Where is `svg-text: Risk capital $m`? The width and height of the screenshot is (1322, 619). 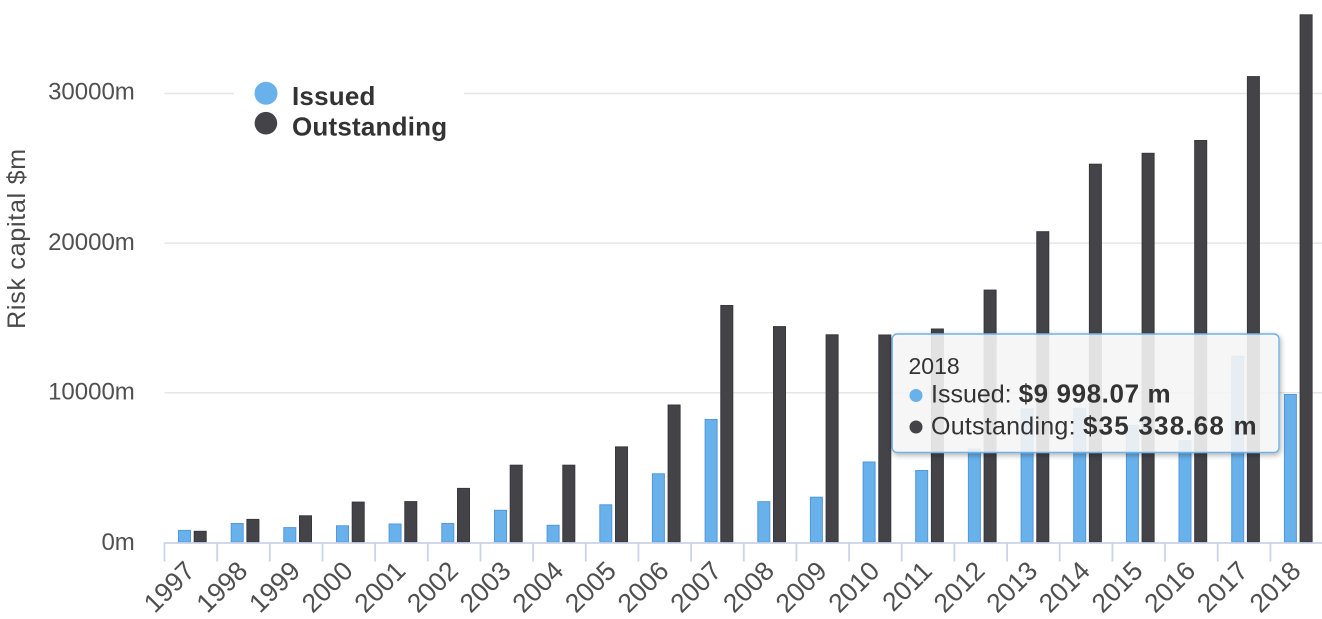 svg-text: Risk capital $m is located at coordinates (17, 238).